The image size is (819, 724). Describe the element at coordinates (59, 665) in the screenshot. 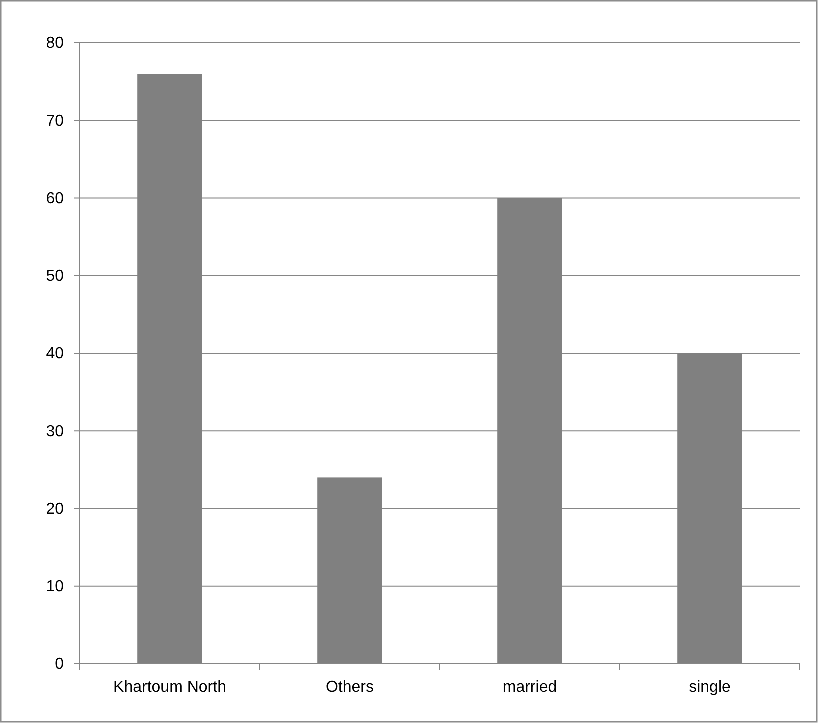

I see `y-tick-label: 0` at that location.